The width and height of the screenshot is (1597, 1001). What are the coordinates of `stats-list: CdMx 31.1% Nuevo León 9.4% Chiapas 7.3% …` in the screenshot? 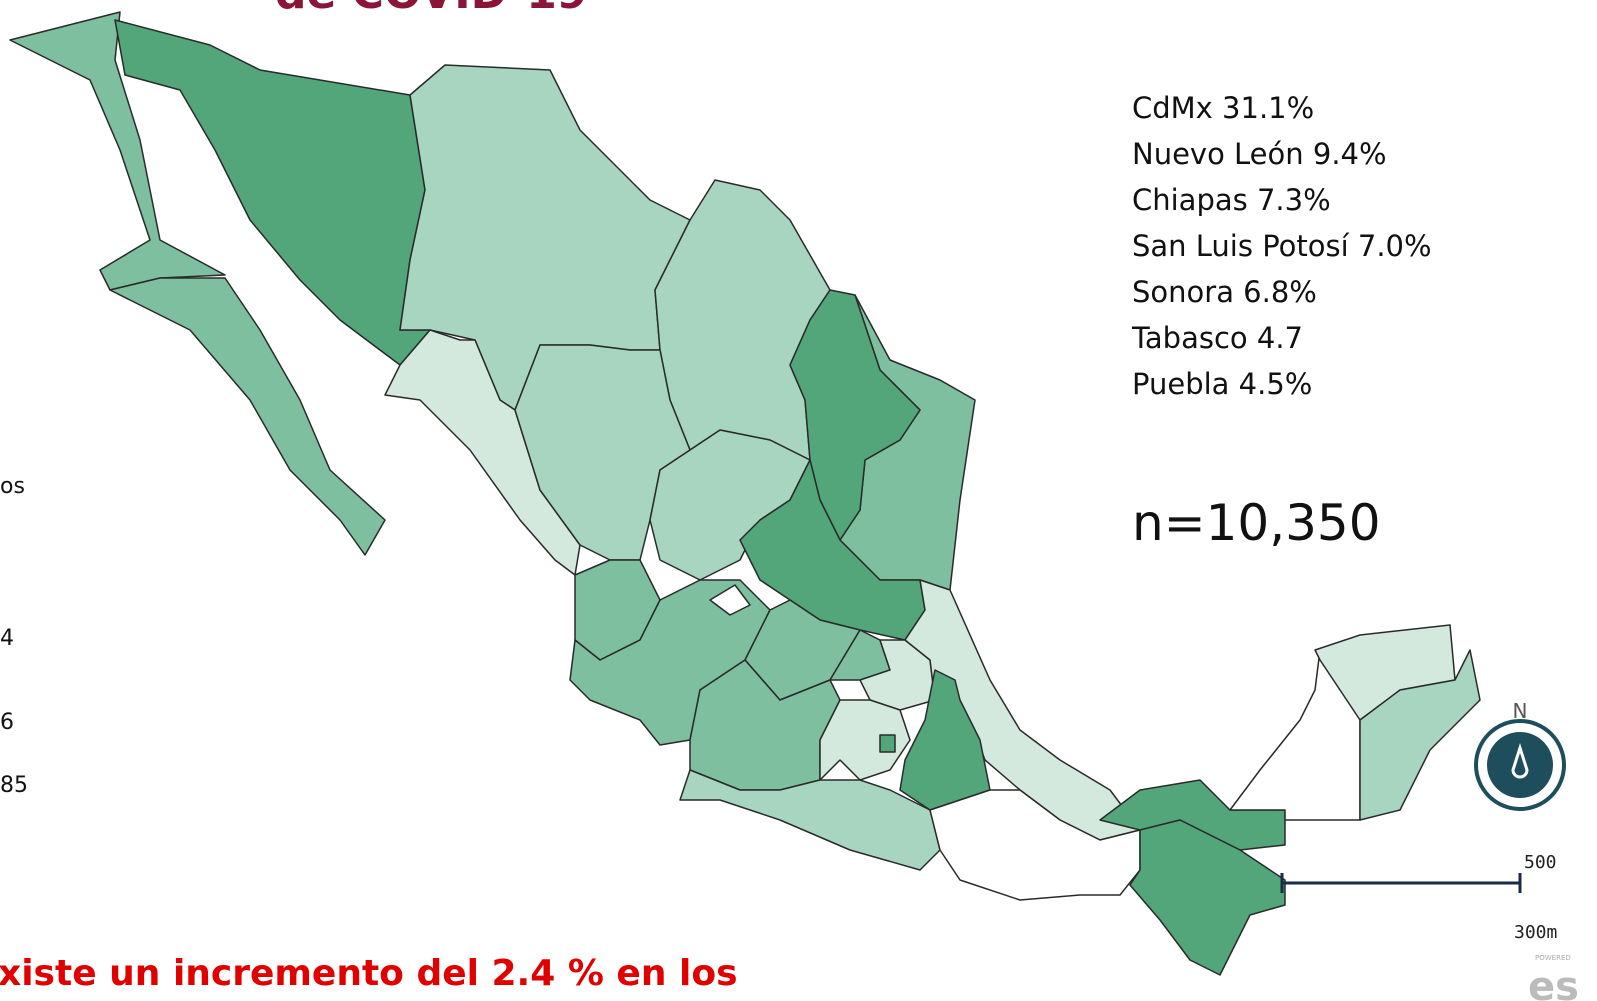 It's located at (1281, 246).